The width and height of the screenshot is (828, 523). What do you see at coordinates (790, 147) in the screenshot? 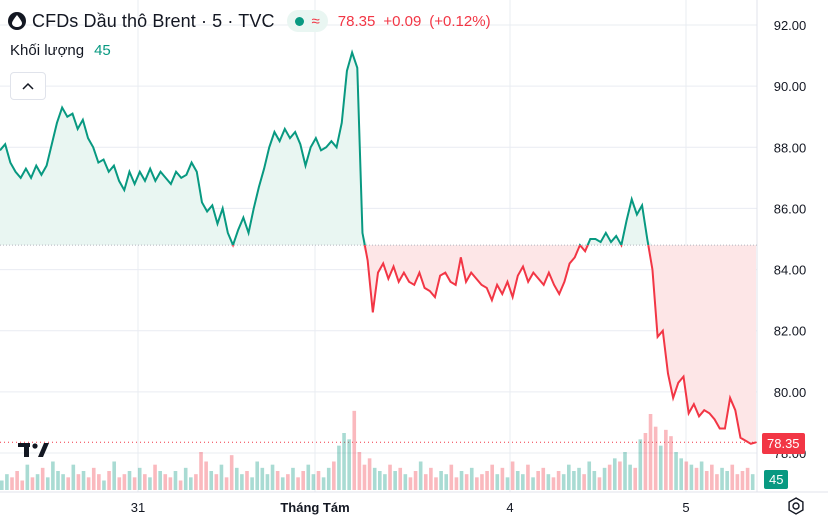
I see `y-tick-label: 88.00` at bounding box center [790, 147].